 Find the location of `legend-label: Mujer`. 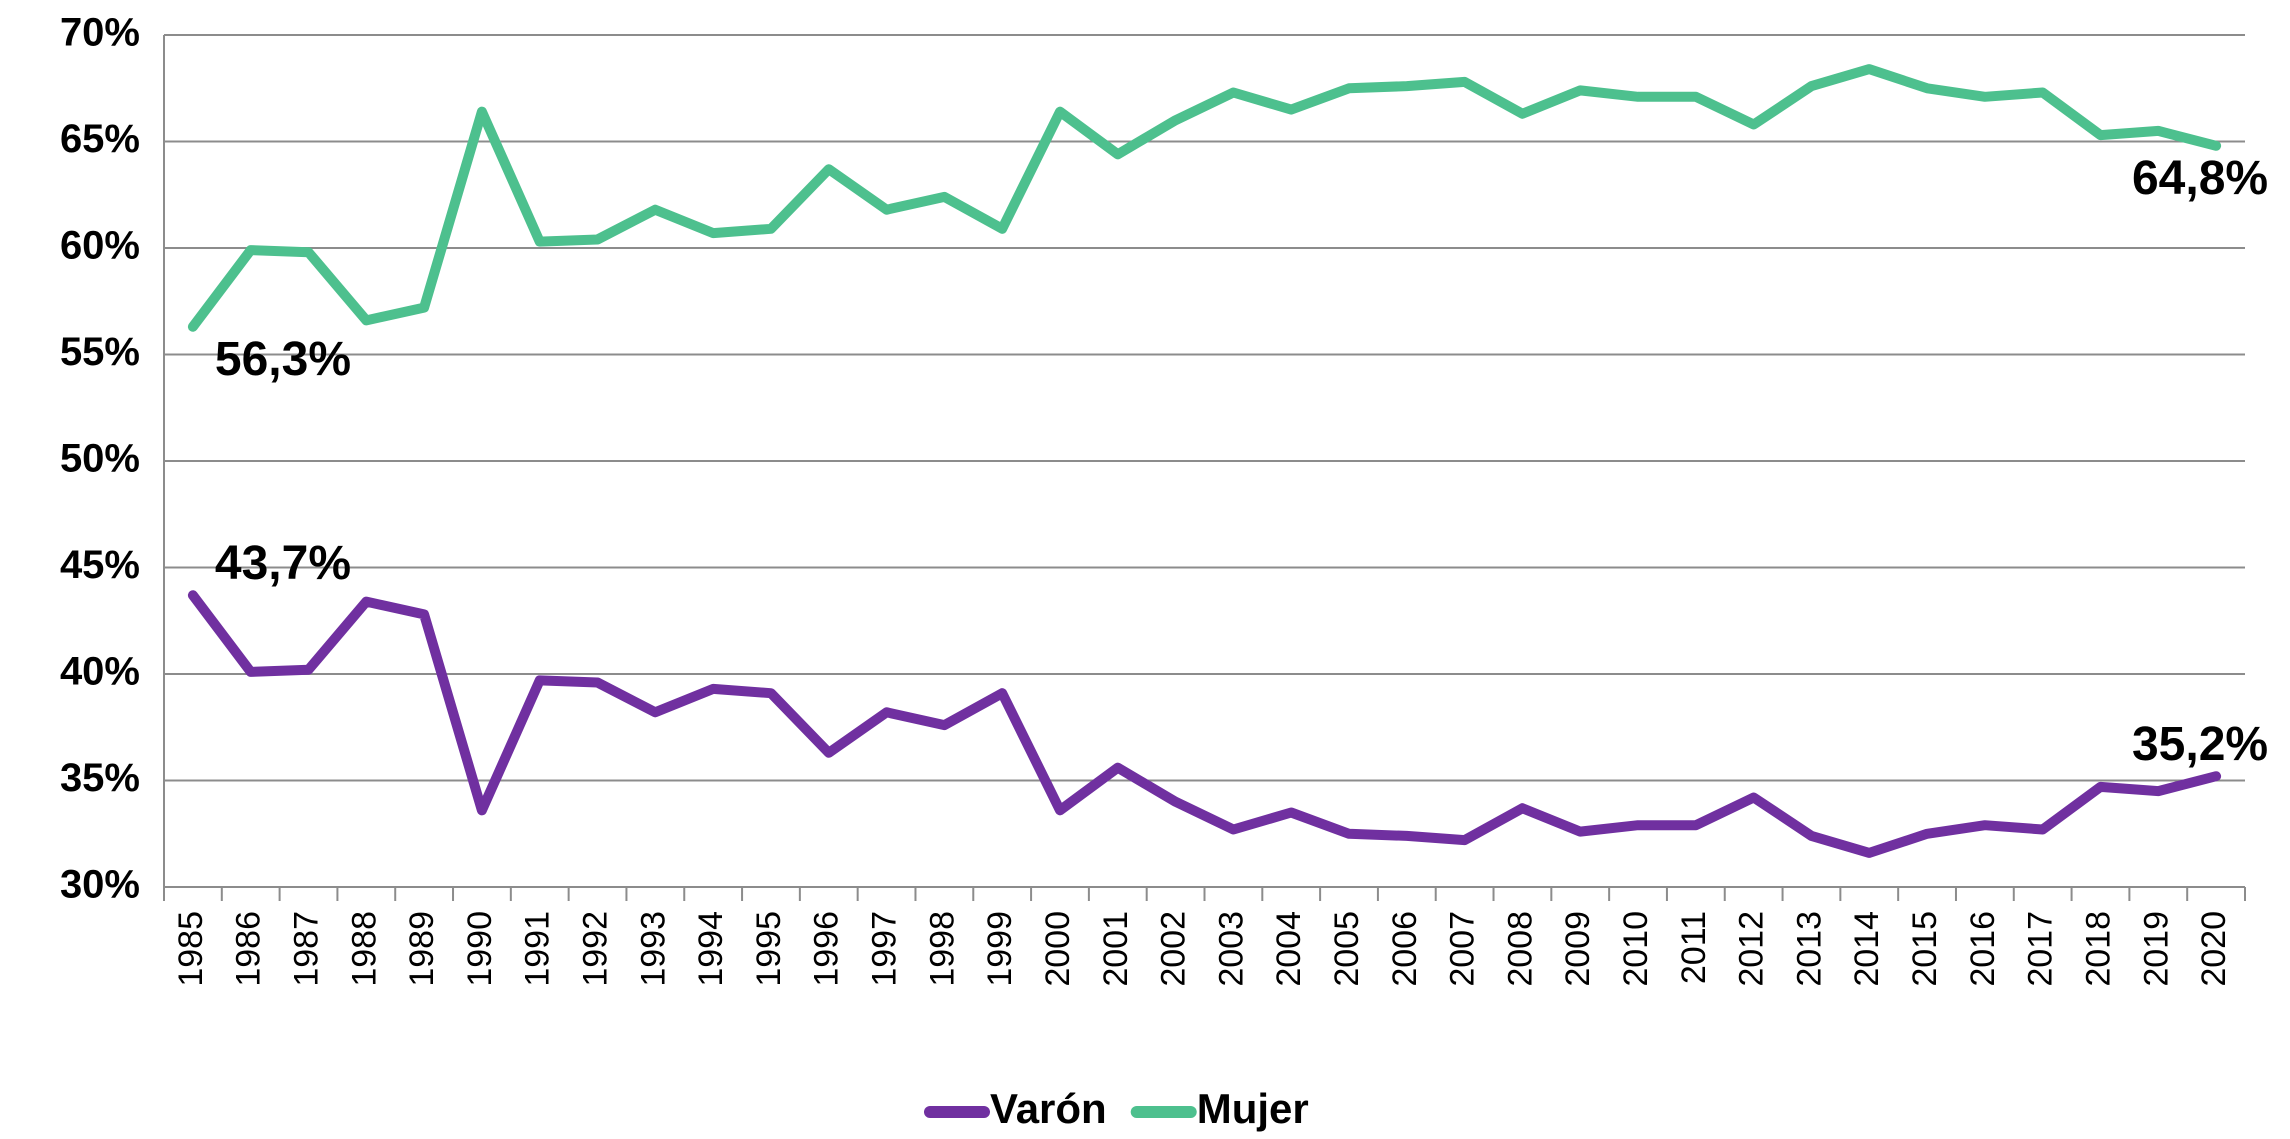

legend-label: Mujer is located at coordinates (1253, 1108).